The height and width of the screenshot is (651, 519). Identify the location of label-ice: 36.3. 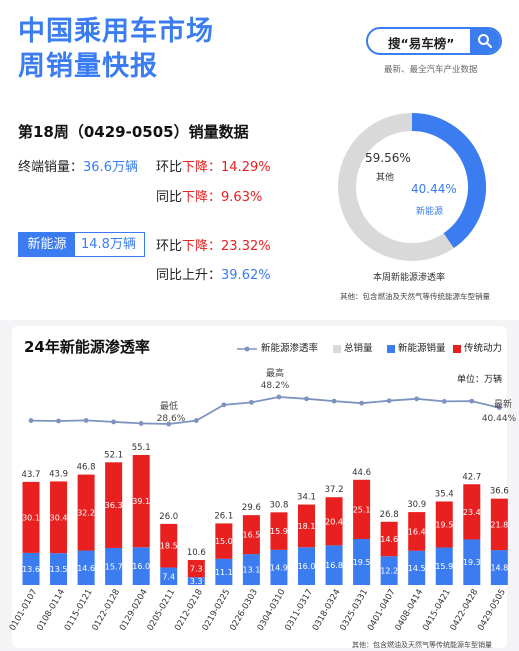
(114, 505).